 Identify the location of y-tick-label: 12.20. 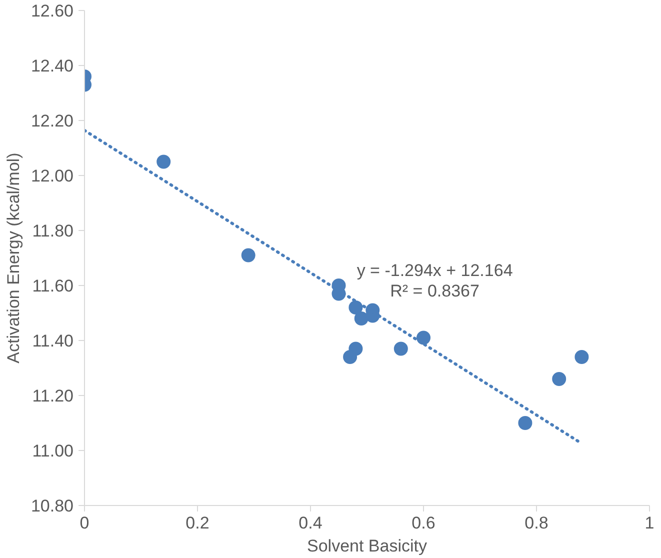
(52, 121).